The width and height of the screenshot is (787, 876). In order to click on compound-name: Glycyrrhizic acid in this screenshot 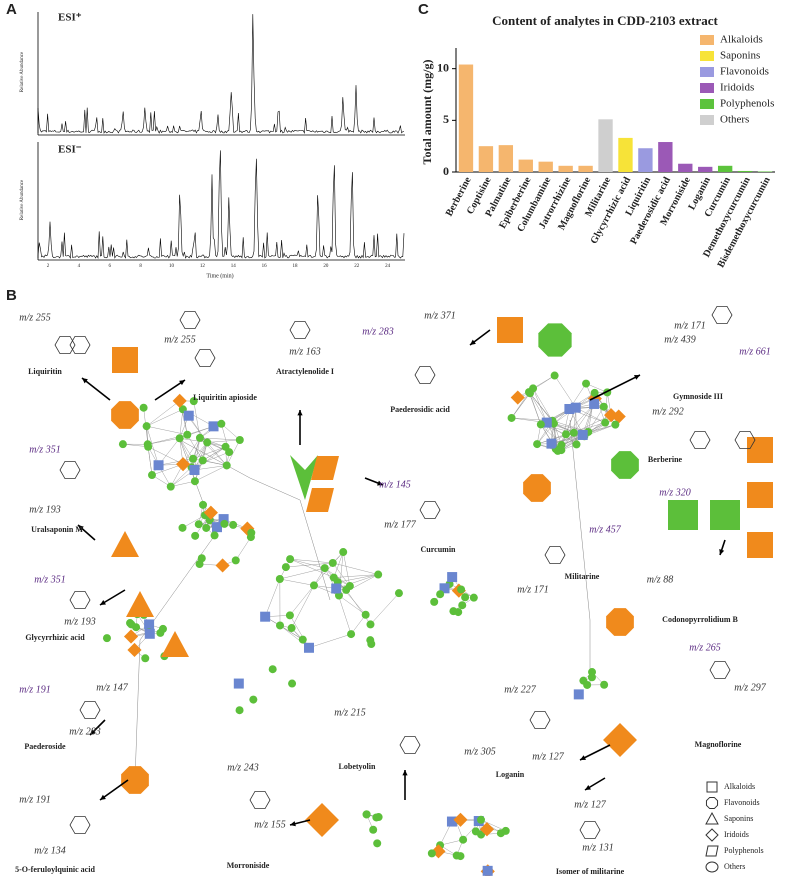, I will do `click(55, 637)`.